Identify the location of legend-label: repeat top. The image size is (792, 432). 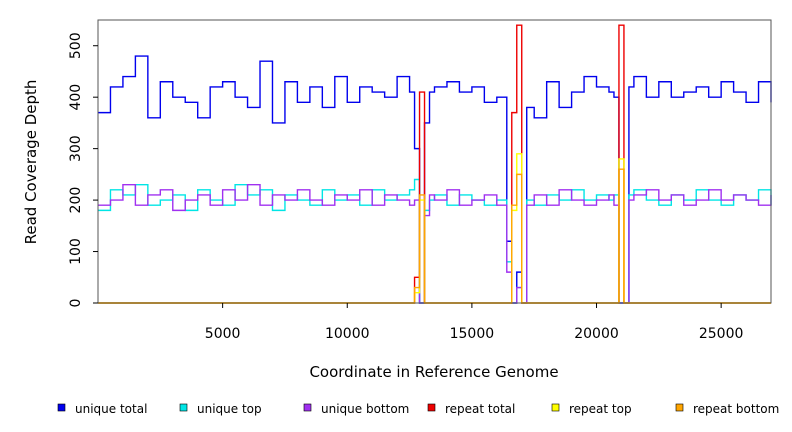
(600, 409).